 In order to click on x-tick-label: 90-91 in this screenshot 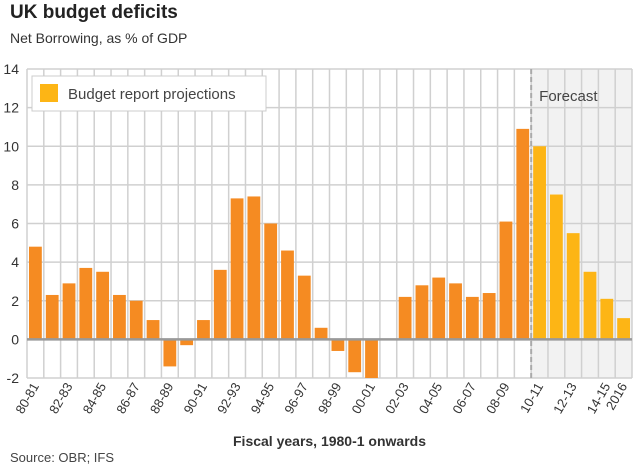, I will do `click(195, 398)`.